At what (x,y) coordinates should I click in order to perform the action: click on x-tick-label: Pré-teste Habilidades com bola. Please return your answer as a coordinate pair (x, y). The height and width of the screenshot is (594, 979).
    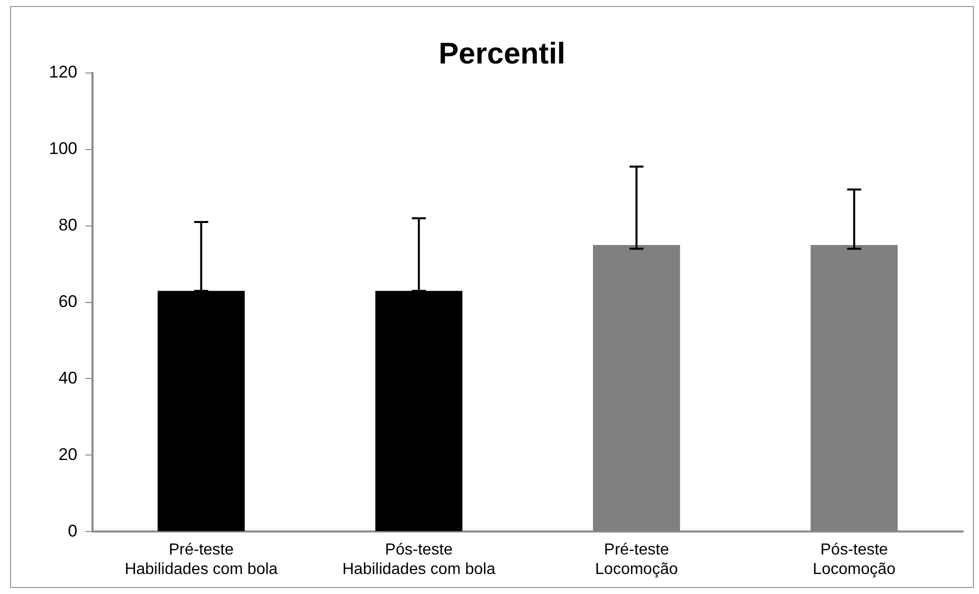
    Looking at the image, I should click on (201, 560).